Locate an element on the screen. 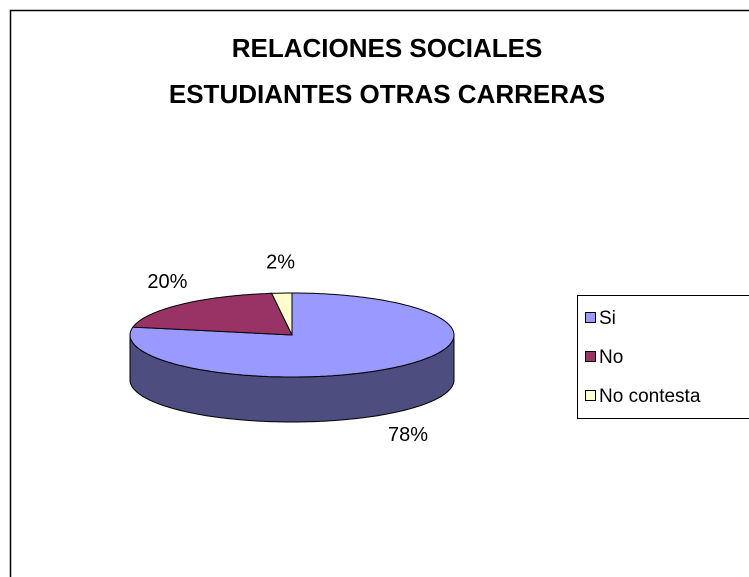  legend-label: Si is located at coordinates (607, 318).